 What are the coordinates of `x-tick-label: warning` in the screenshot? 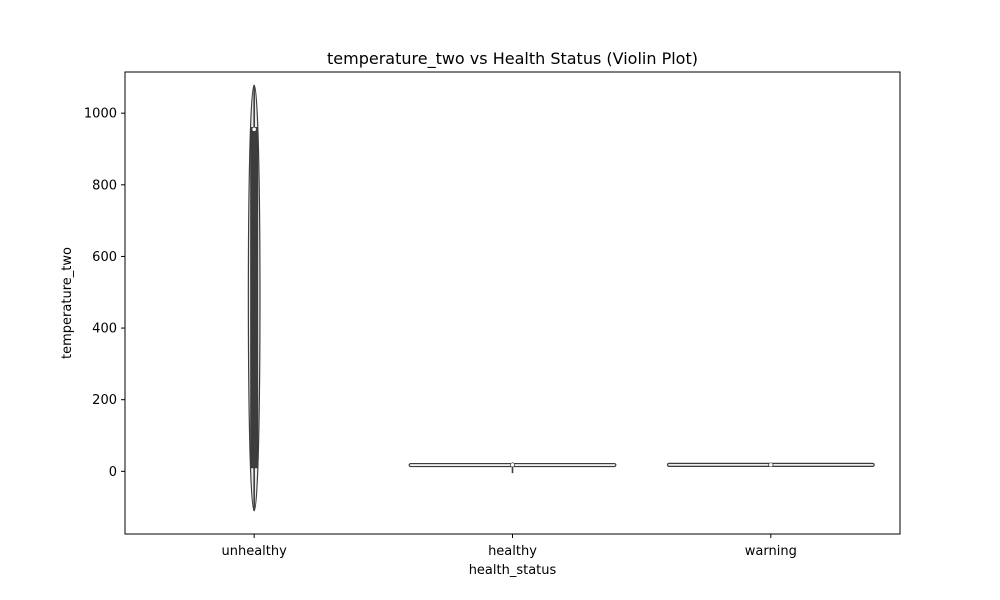 It's located at (771, 551).